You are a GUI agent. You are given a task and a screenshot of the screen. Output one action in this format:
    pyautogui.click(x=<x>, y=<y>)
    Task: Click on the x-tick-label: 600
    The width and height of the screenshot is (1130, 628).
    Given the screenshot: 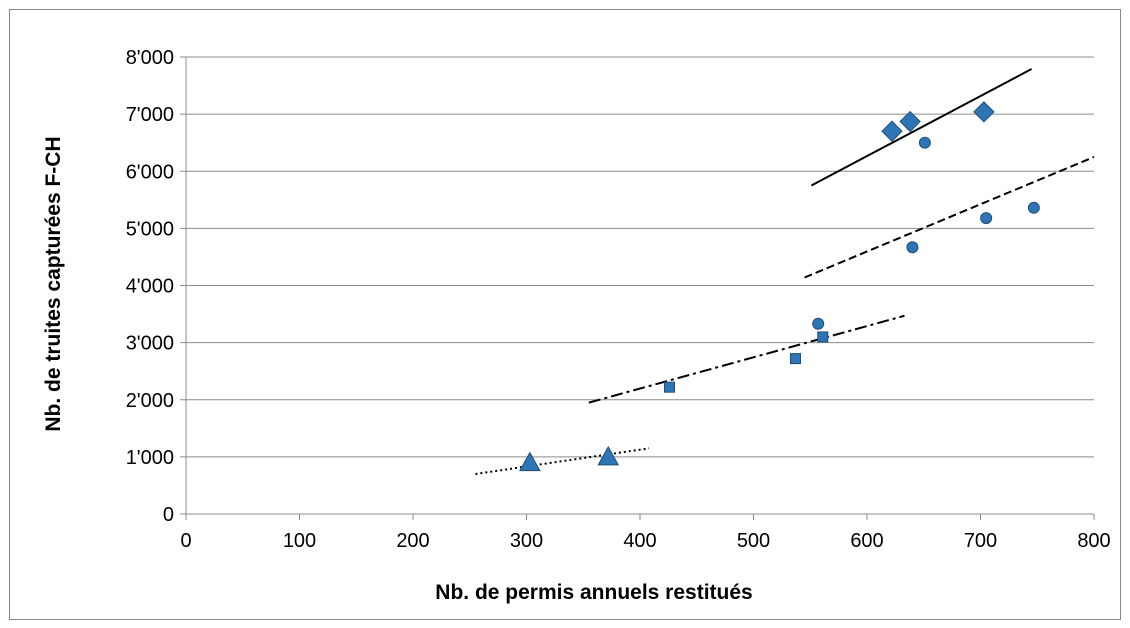 What is the action you would take?
    pyautogui.click(x=866, y=541)
    